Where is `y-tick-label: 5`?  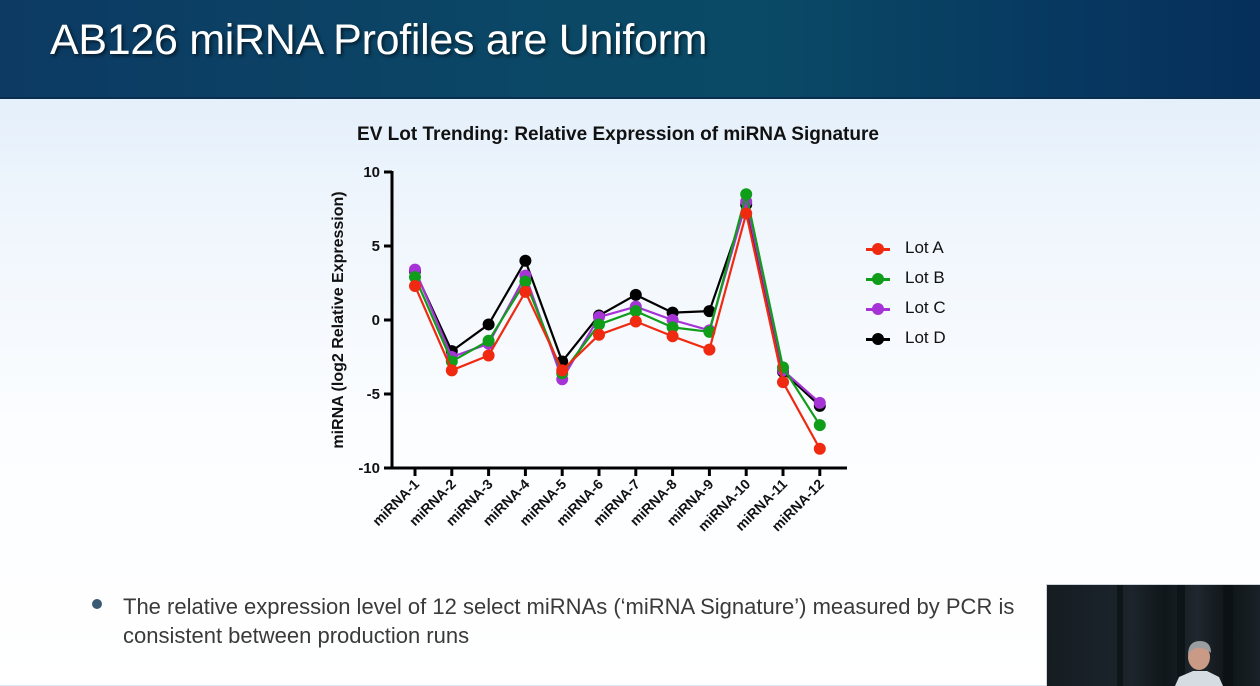
y-tick-label: 5 is located at coordinates (376, 246).